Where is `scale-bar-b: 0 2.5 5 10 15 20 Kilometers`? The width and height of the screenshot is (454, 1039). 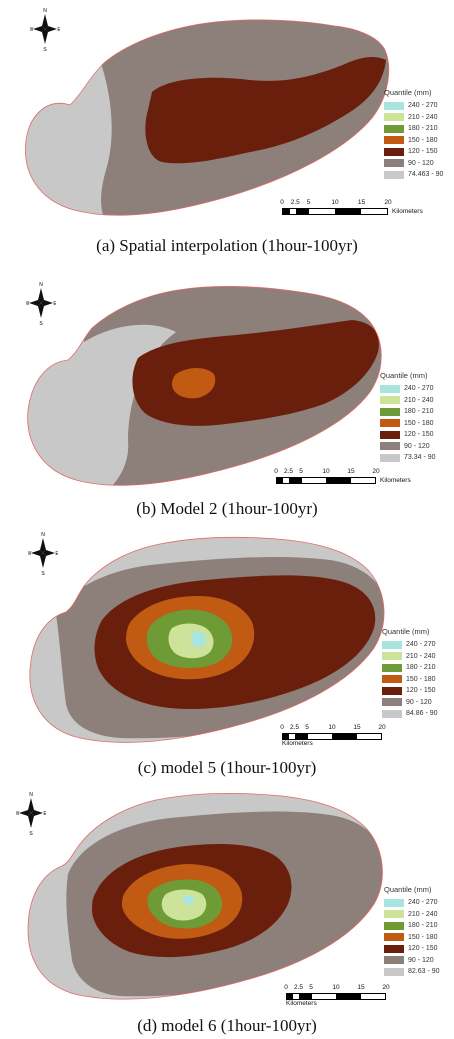 scale-bar-b: 0 2.5 5 10 15 20 Kilometers is located at coordinates (342, 476).